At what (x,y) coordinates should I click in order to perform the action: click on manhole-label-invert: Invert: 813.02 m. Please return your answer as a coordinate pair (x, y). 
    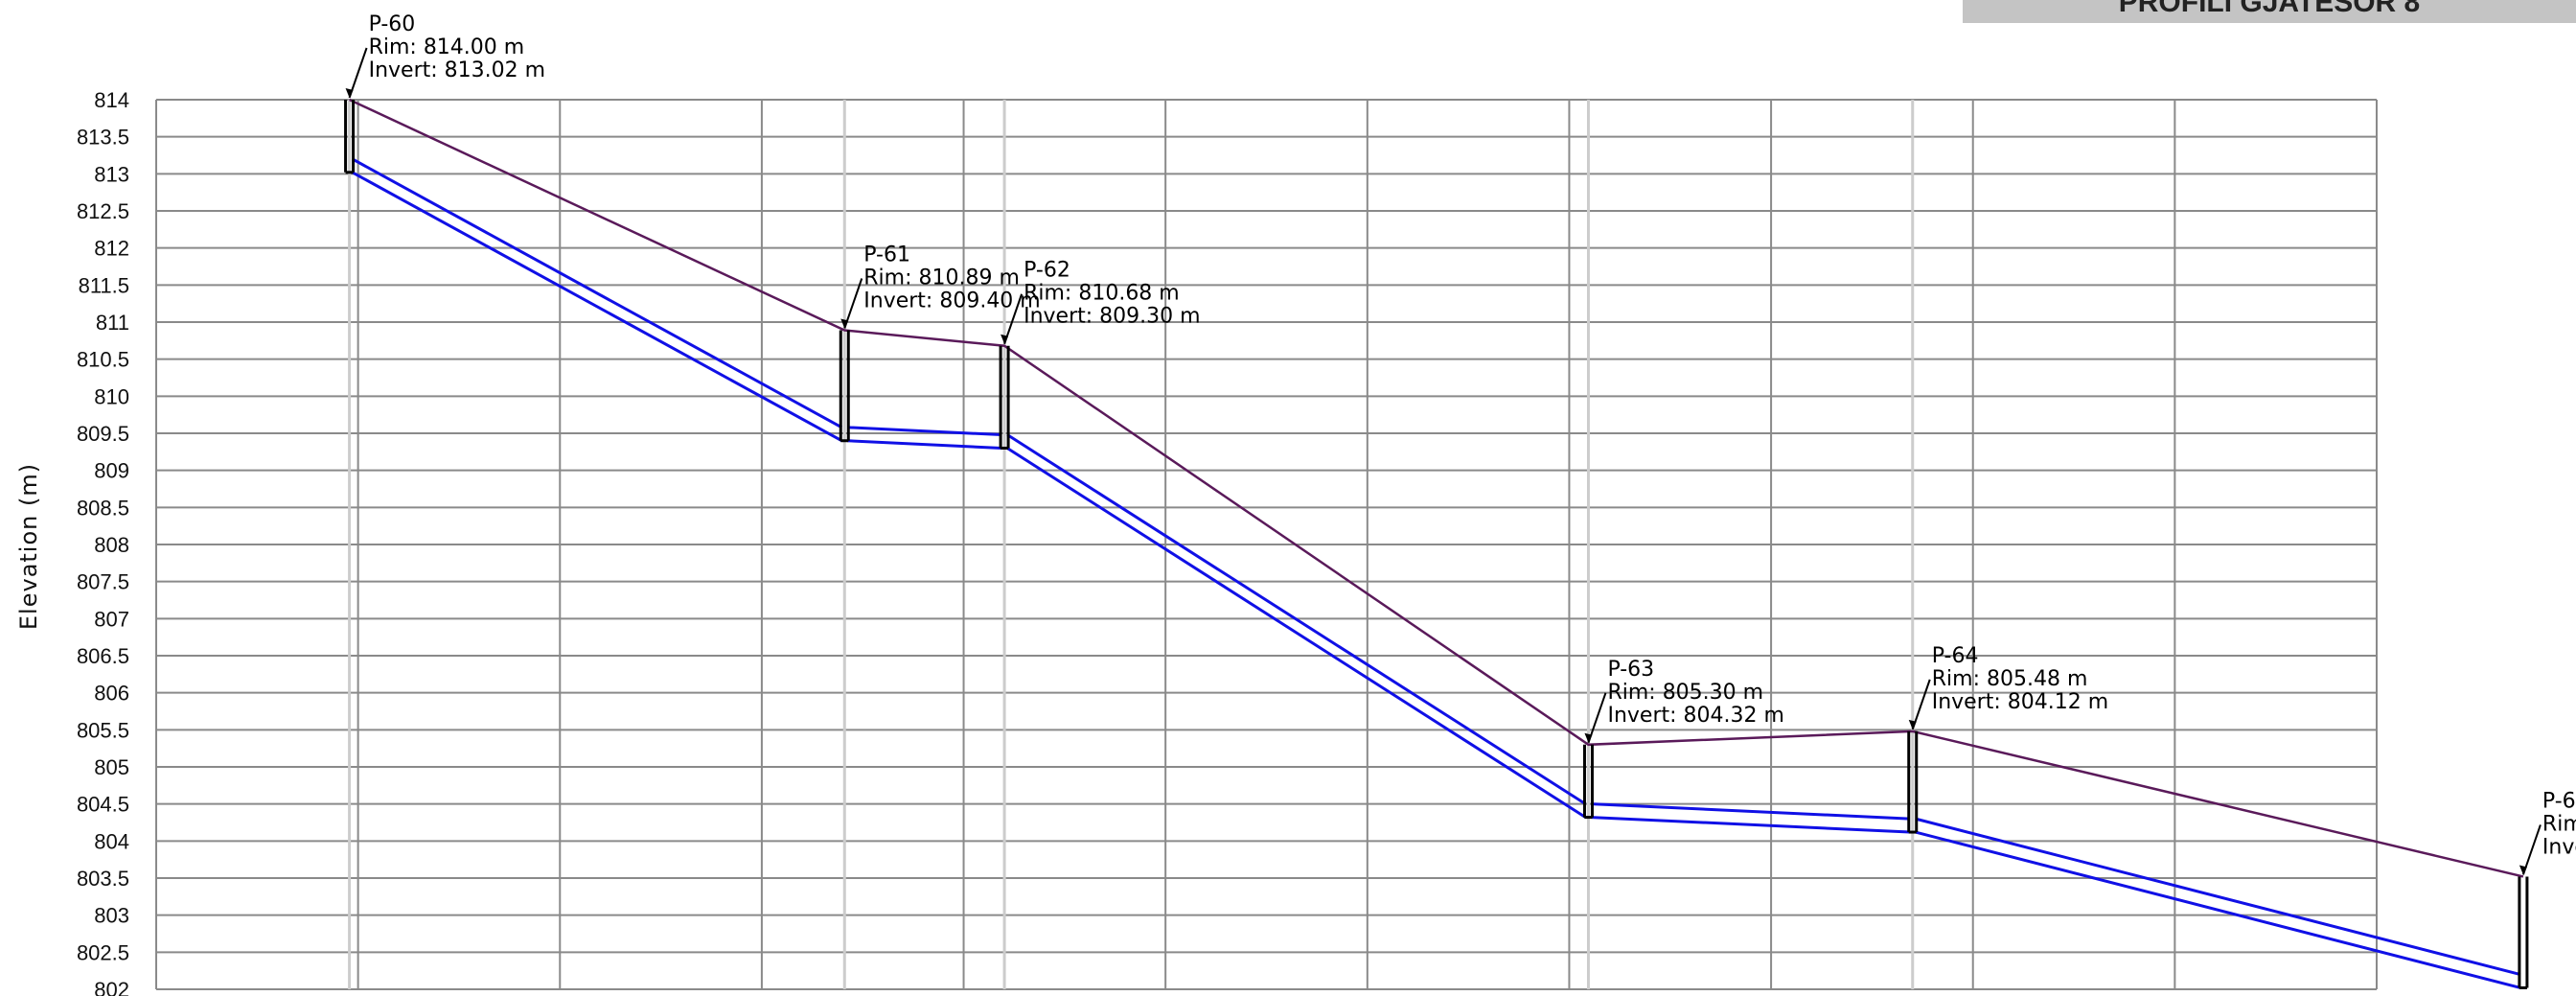
    Looking at the image, I should click on (457, 70).